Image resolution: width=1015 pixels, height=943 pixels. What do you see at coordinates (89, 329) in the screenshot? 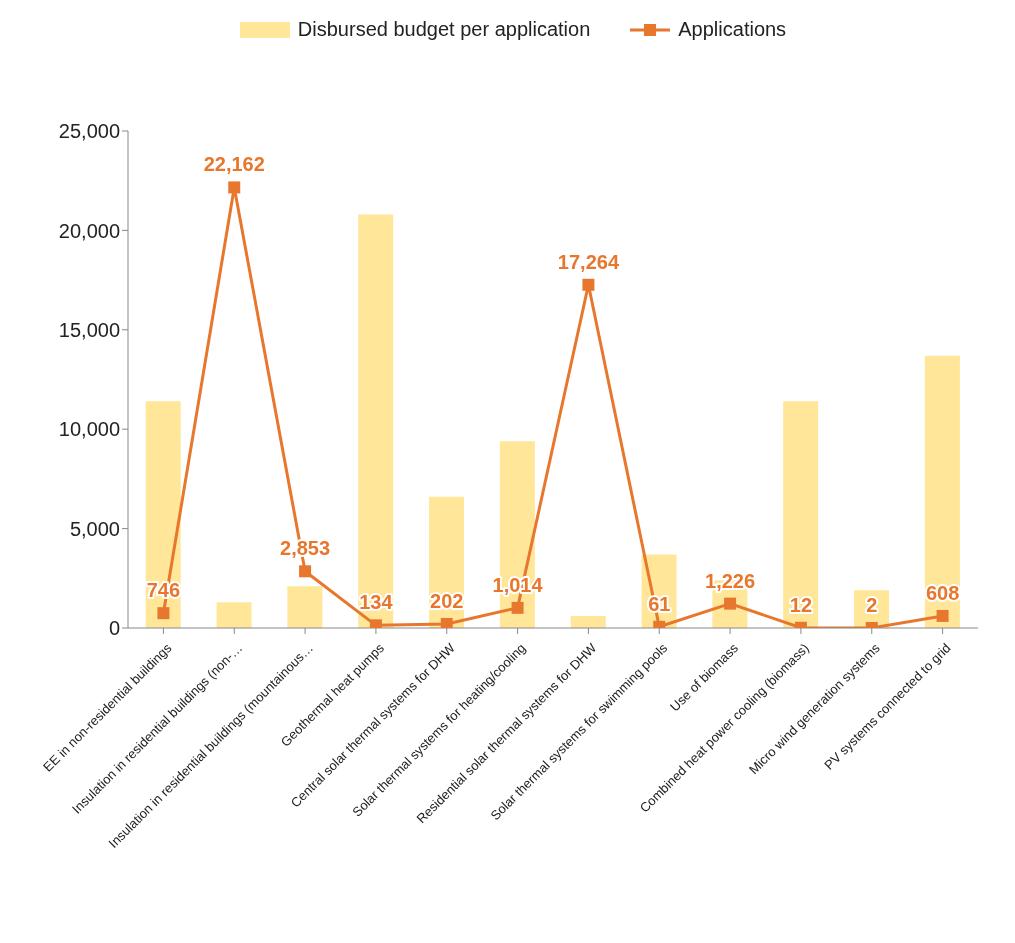
I see `y-tick-label: 15,000` at bounding box center [89, 329].